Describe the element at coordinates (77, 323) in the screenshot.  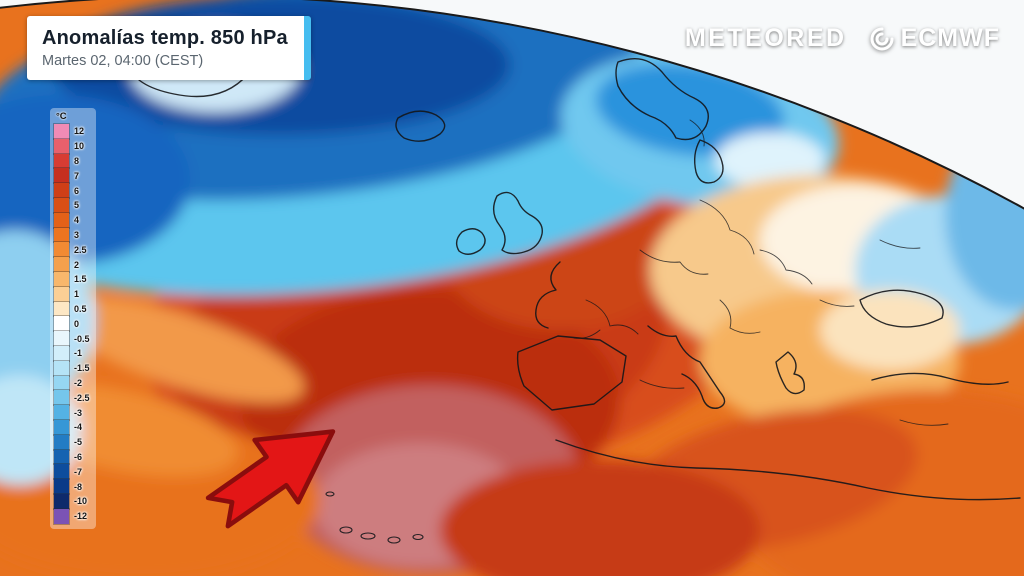
I see `legend-label: 0` at that location.